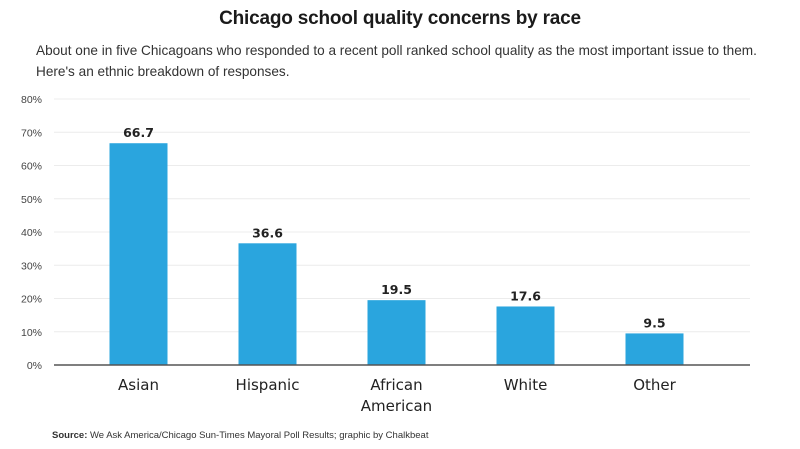  I want to click on y-axis: 0% 10% 20% 30% 40% 50% 60% 70% 80%, so click(31, 233).